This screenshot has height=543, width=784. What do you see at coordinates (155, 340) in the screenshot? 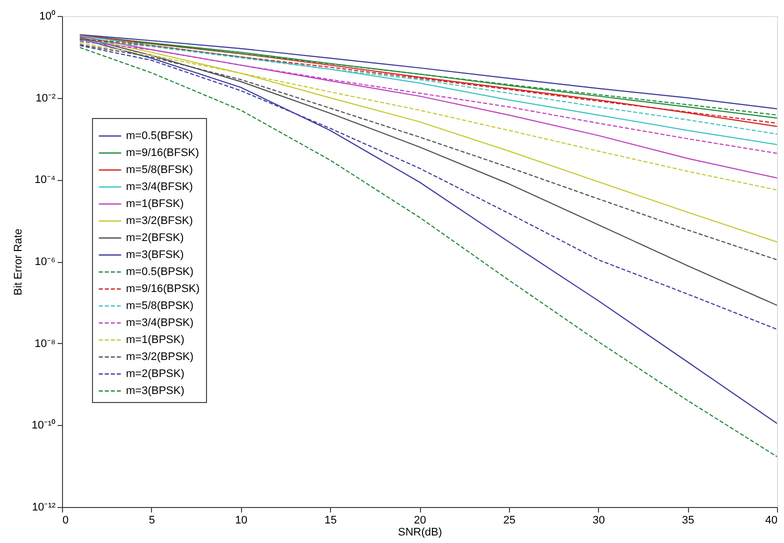
I see `legend-label: m=1(BPSK)` at bounding box center [155, 340].